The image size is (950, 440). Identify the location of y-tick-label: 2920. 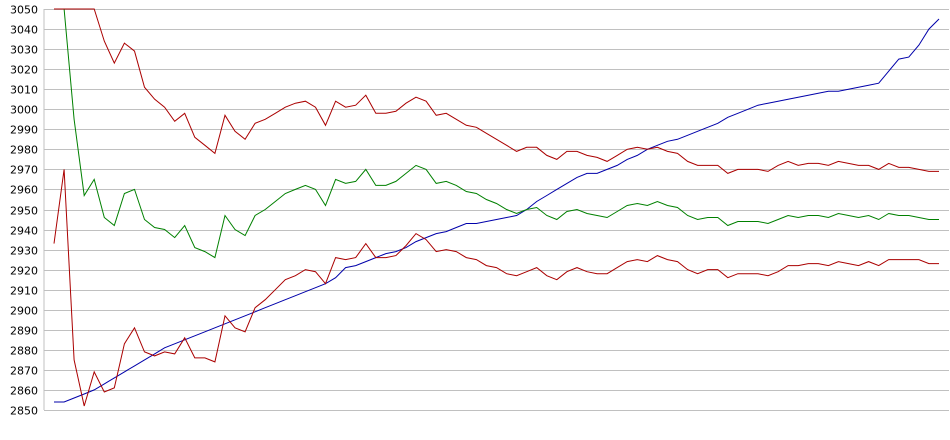
(24, 271).